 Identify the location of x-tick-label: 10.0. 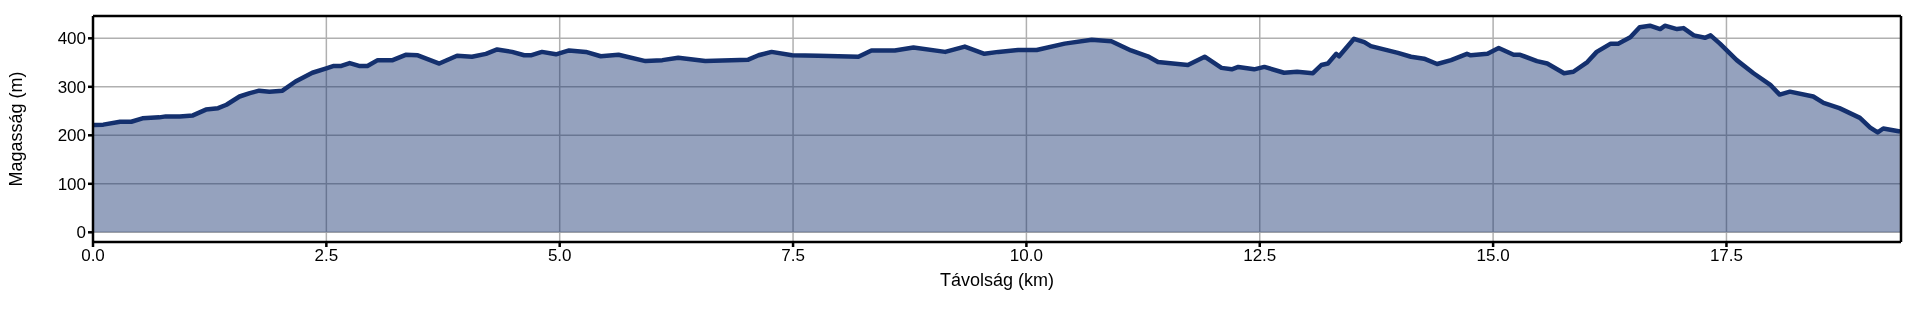
(1026, 256).